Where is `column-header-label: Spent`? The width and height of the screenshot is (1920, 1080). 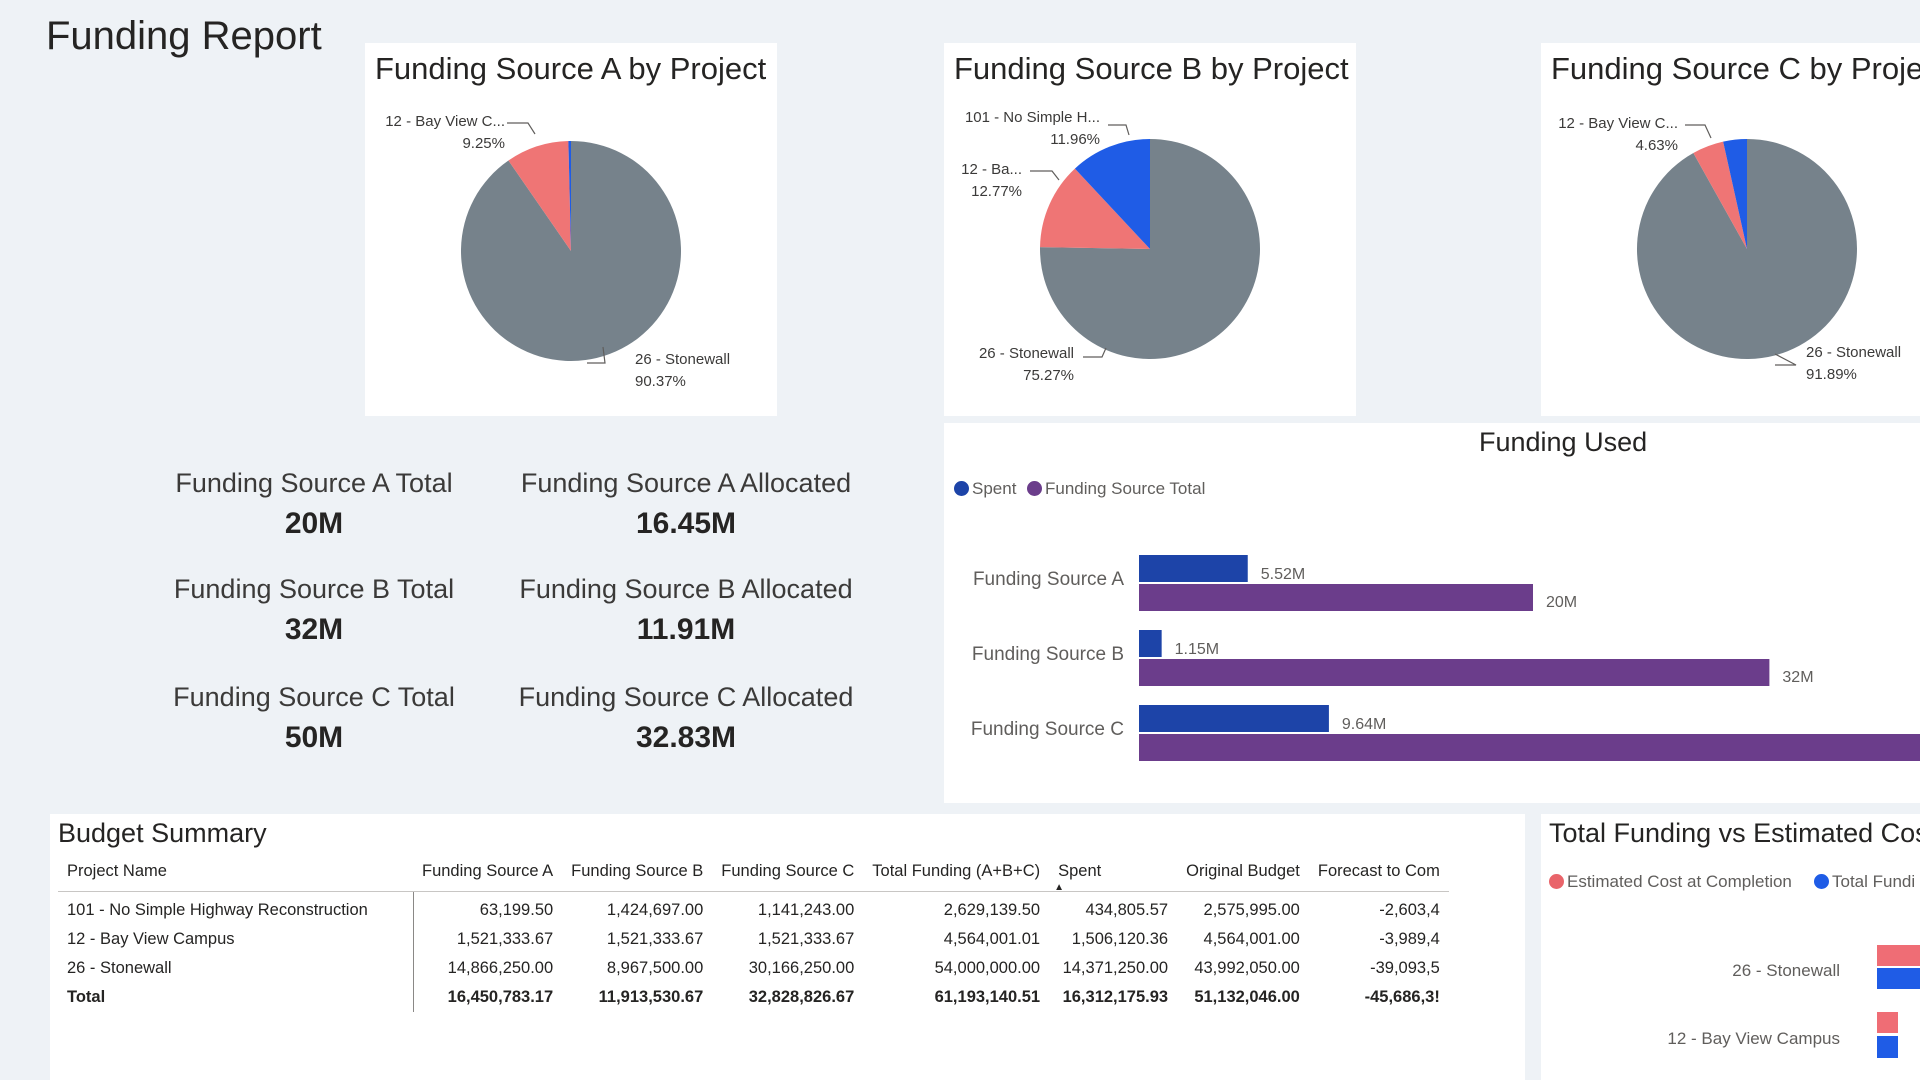
column-header-label: Spent is located at coordinates (1080, 871).